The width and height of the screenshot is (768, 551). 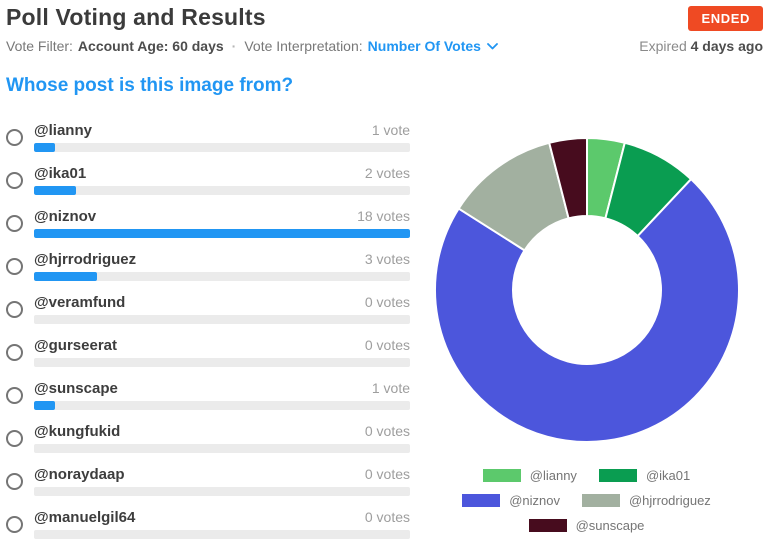 I want to click on option-vote-count: 18 votes, so click(x=383, y=216).